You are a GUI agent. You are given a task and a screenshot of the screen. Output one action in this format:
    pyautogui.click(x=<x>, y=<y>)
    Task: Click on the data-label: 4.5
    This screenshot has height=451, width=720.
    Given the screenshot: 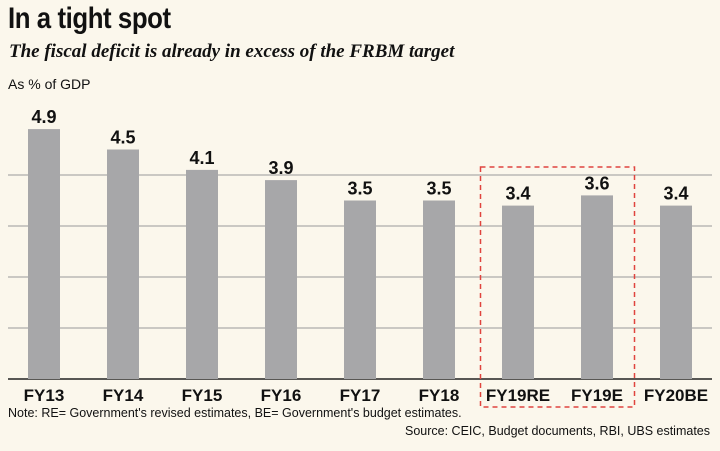 What is the action you would take?
    pyautogui.click(x=122, y=138)
    